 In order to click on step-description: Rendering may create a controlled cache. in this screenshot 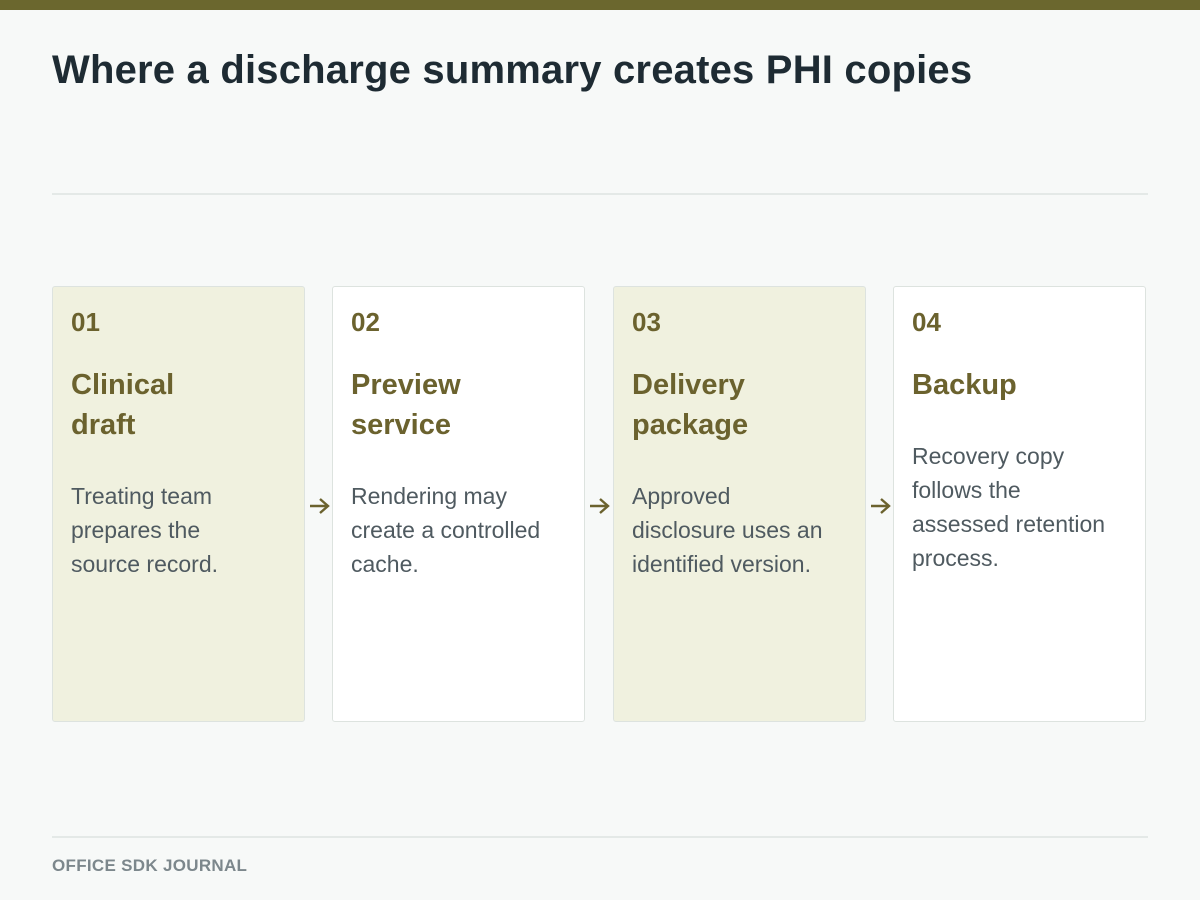, I will do `click(446, 530)`.